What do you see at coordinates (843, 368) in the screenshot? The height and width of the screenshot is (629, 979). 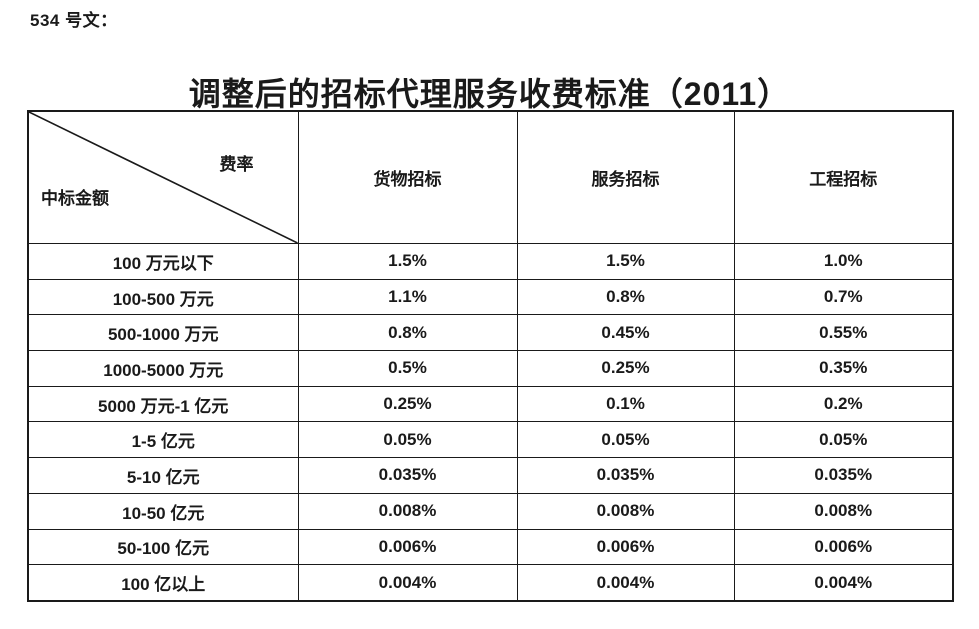 I see `rate-cell: 0.35%` at bounding box center [843, 368].